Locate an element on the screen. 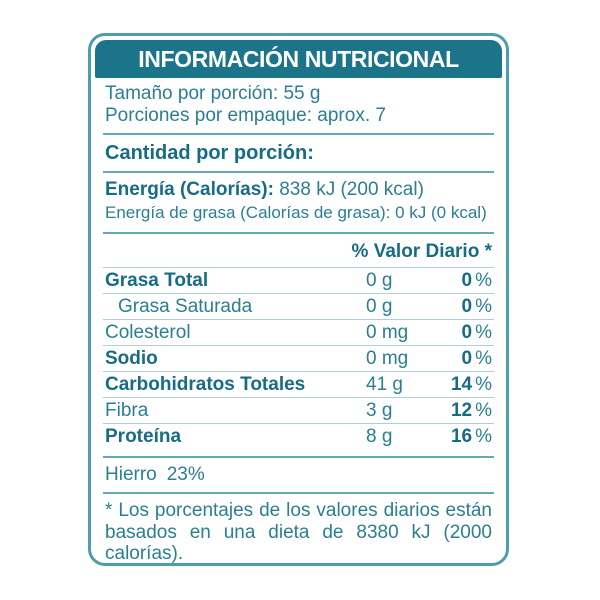  nutrient-row-carbohidratos: Carbohidratos Totales 41 g 14% is located at coordinates (298, 384).